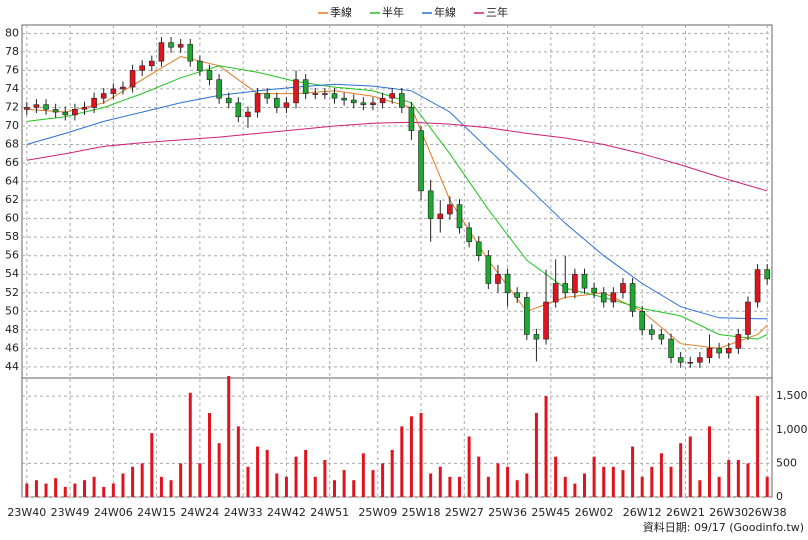  I want to click on x-tick-label: 26W30, so click(728, 512).